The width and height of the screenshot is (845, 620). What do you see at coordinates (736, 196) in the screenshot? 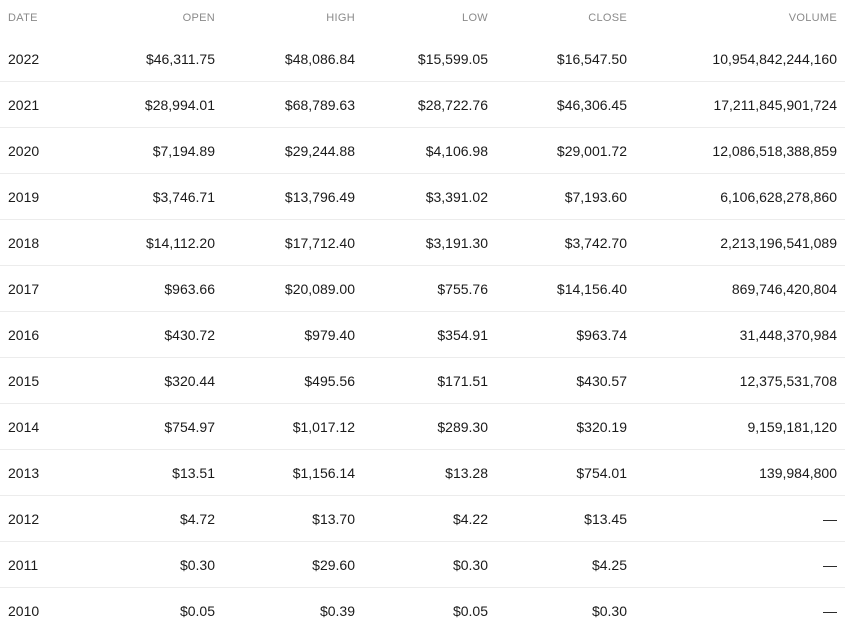
I see `cell-volume: 6,106,628,278,860` at bounding box center [736, 196].